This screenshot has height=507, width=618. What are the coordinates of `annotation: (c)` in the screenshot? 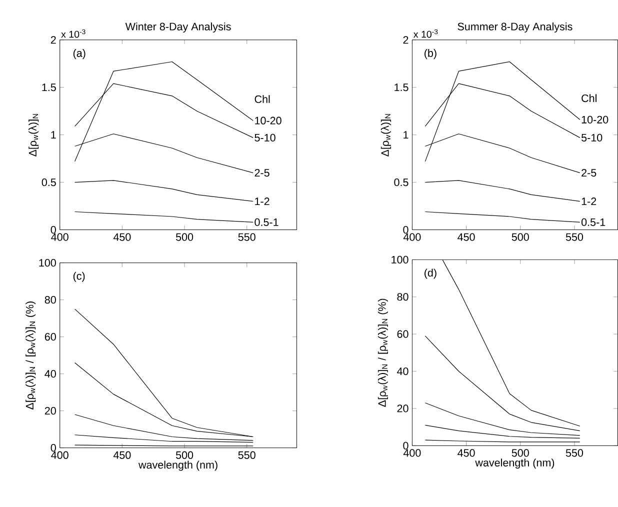 It's located at (79, 277).